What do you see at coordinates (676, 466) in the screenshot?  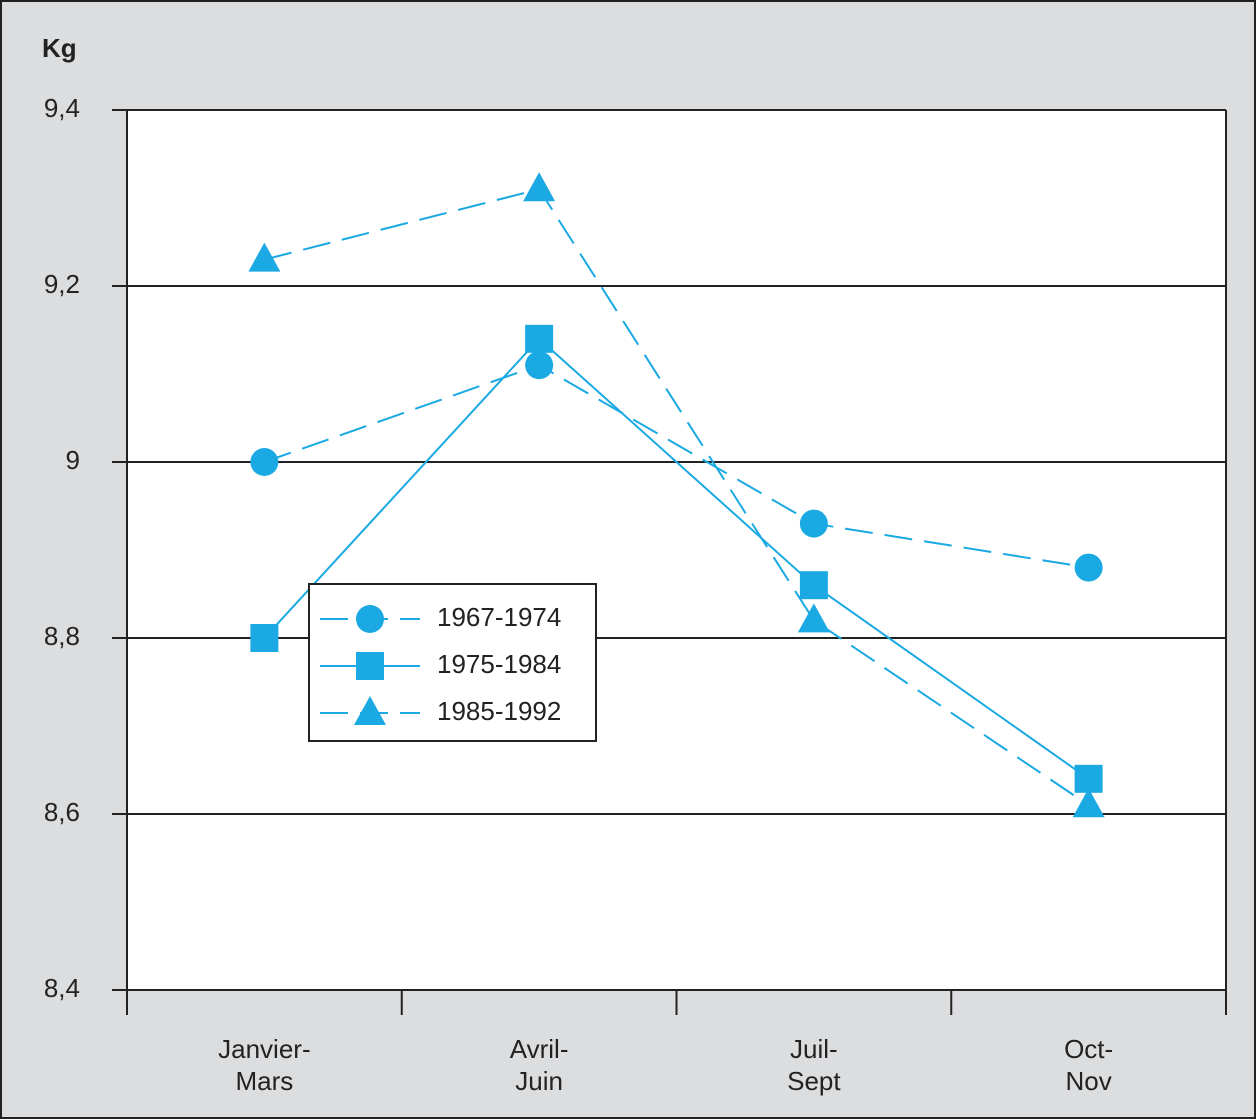 I see `series-line` at bounding box center [676, 466].